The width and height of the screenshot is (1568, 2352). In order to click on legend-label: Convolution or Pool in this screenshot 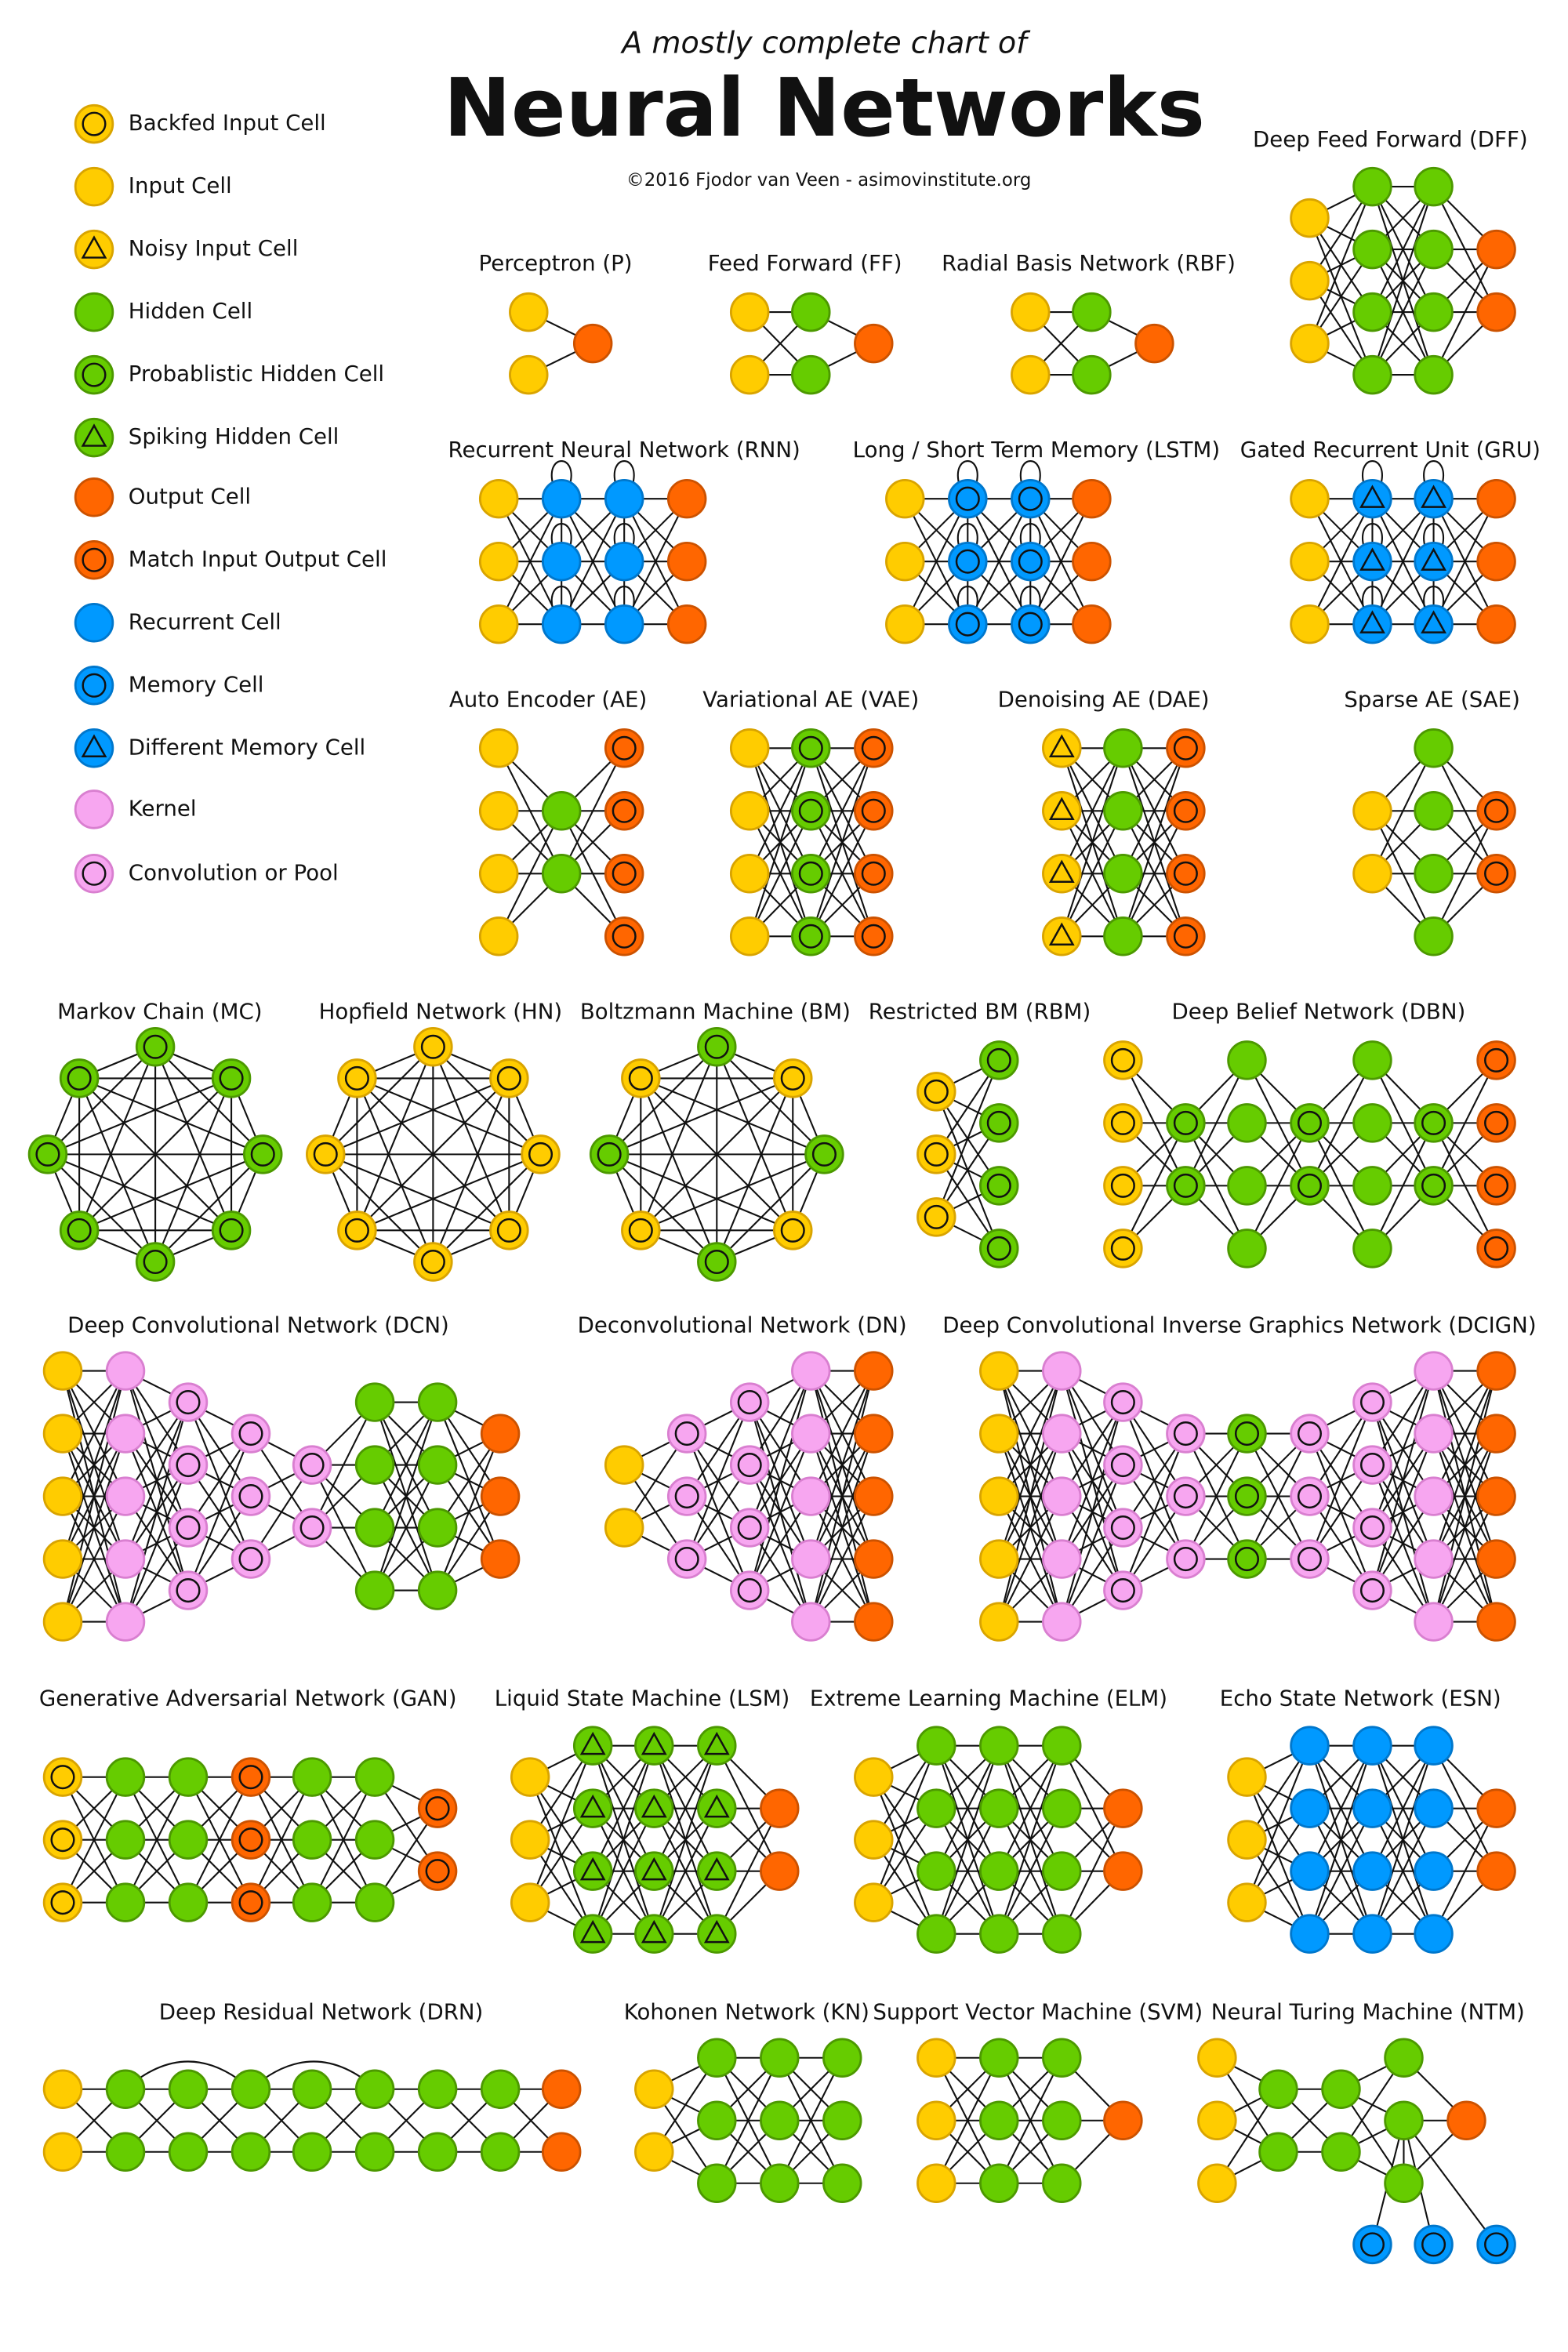, I will do `click(234, 872)`.